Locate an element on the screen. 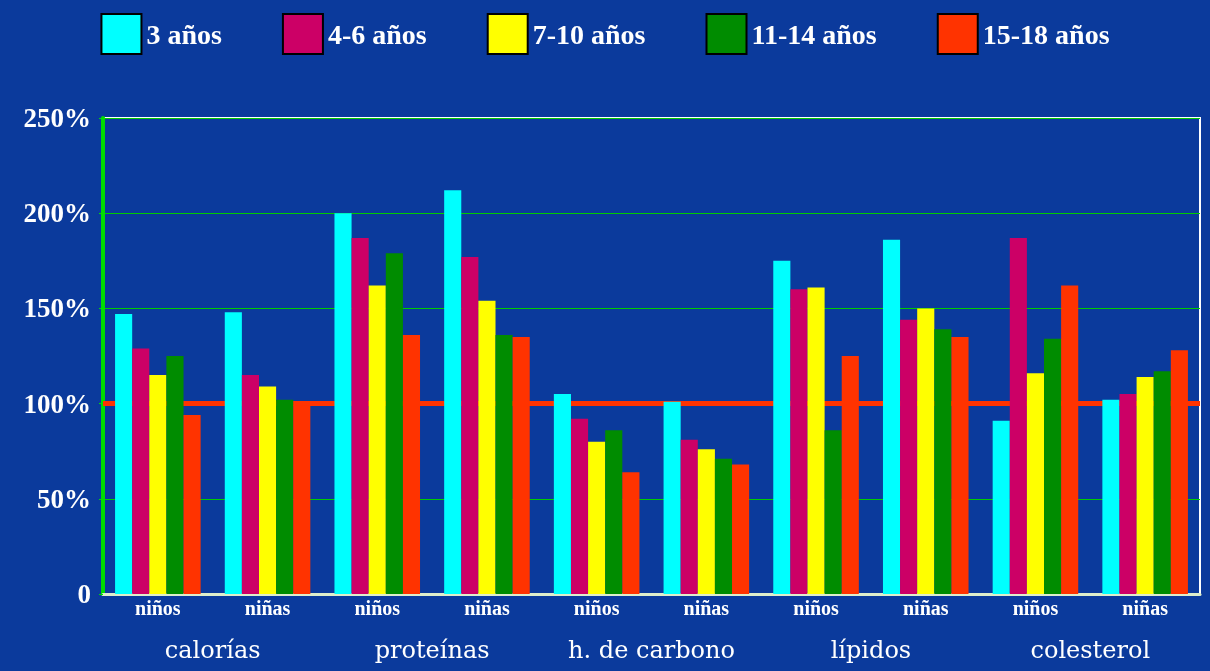 This screenshot has height=671, width=1210. y-tick-label: 0 is located at coordinates (84, 594).